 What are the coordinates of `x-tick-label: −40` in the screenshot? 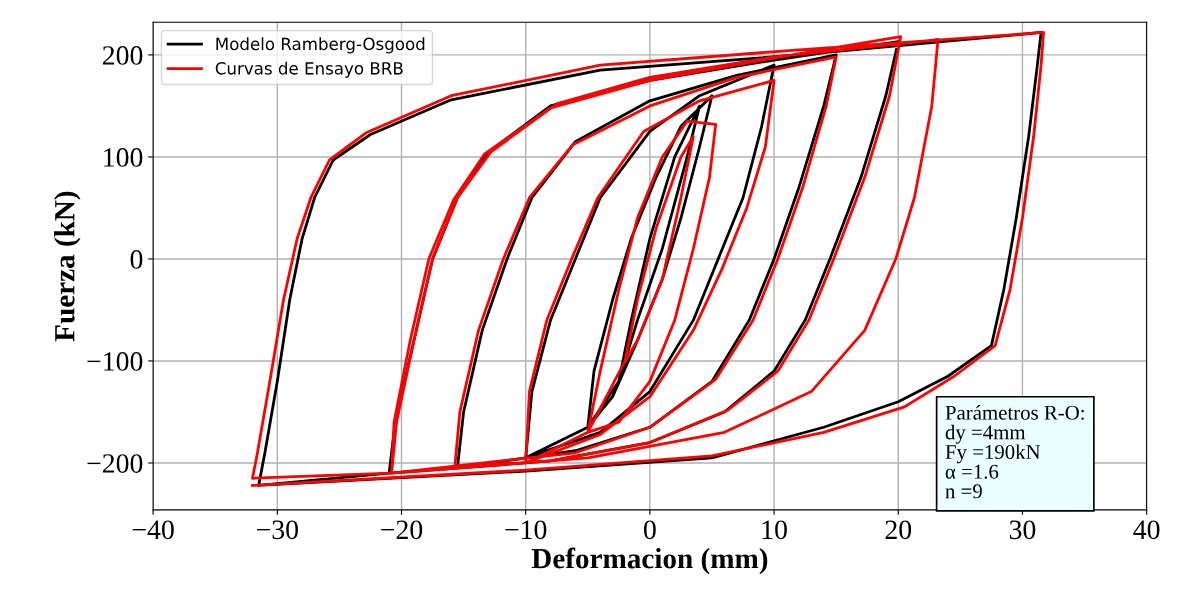 It's located at (153, 530).